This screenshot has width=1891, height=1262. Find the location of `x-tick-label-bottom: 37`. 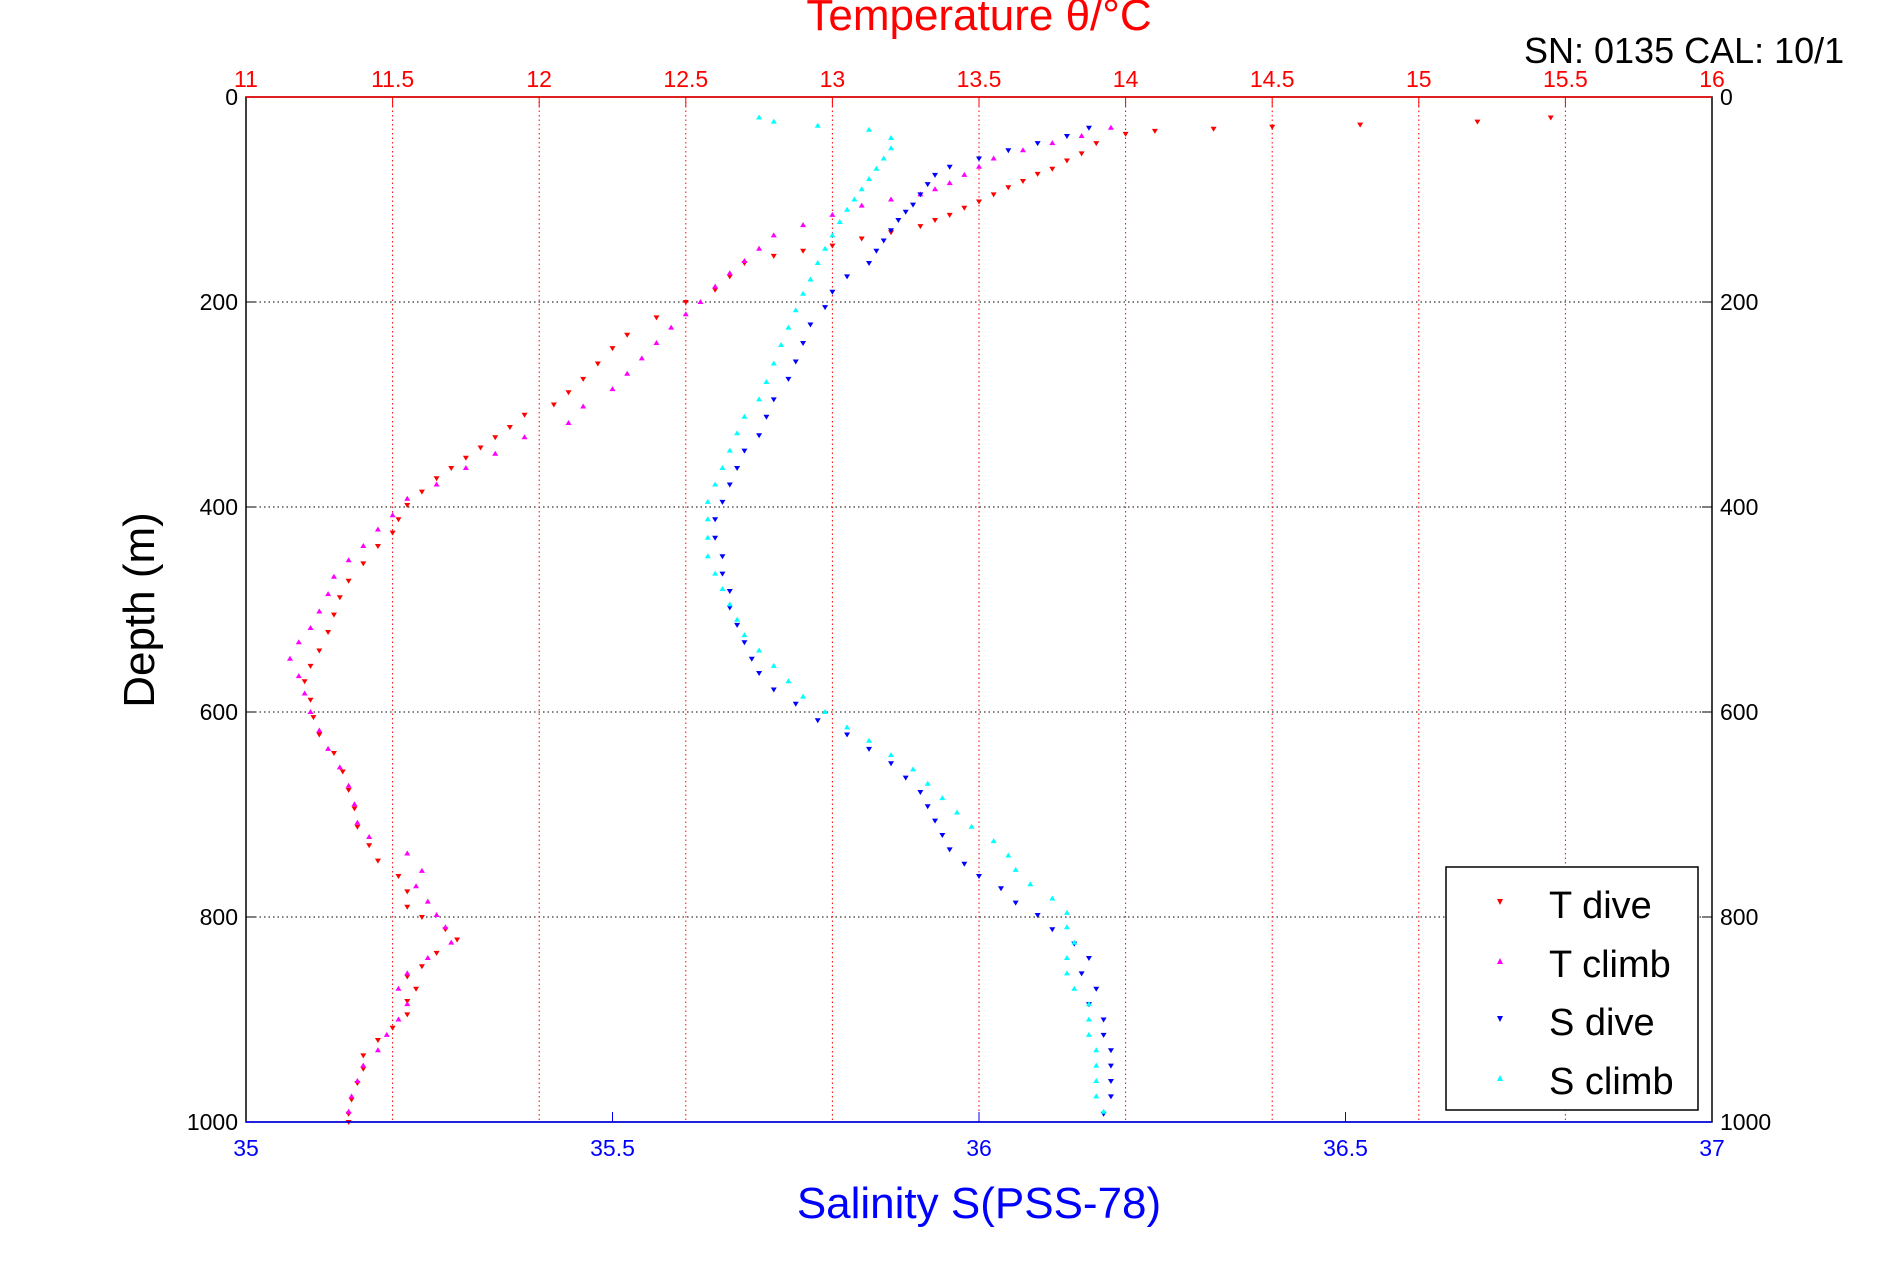

x-tick-label-bottom: 37 is located at coordinates (1712, 1148).